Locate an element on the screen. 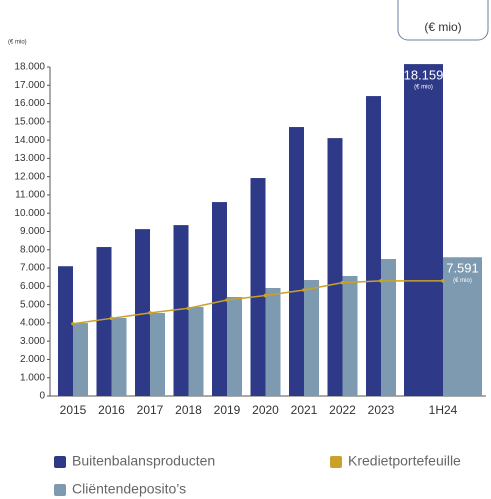  y-tick-label: 3.000 is located at coordinates (32, 341).